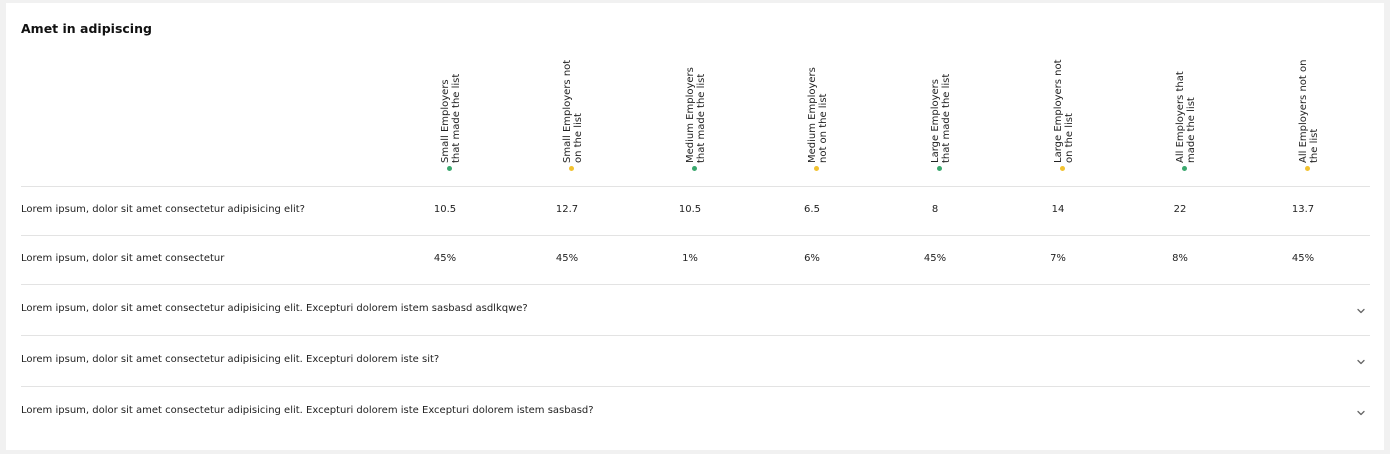  I want to click on column-header-label: Small Employers not on the list, so click(573, 111).